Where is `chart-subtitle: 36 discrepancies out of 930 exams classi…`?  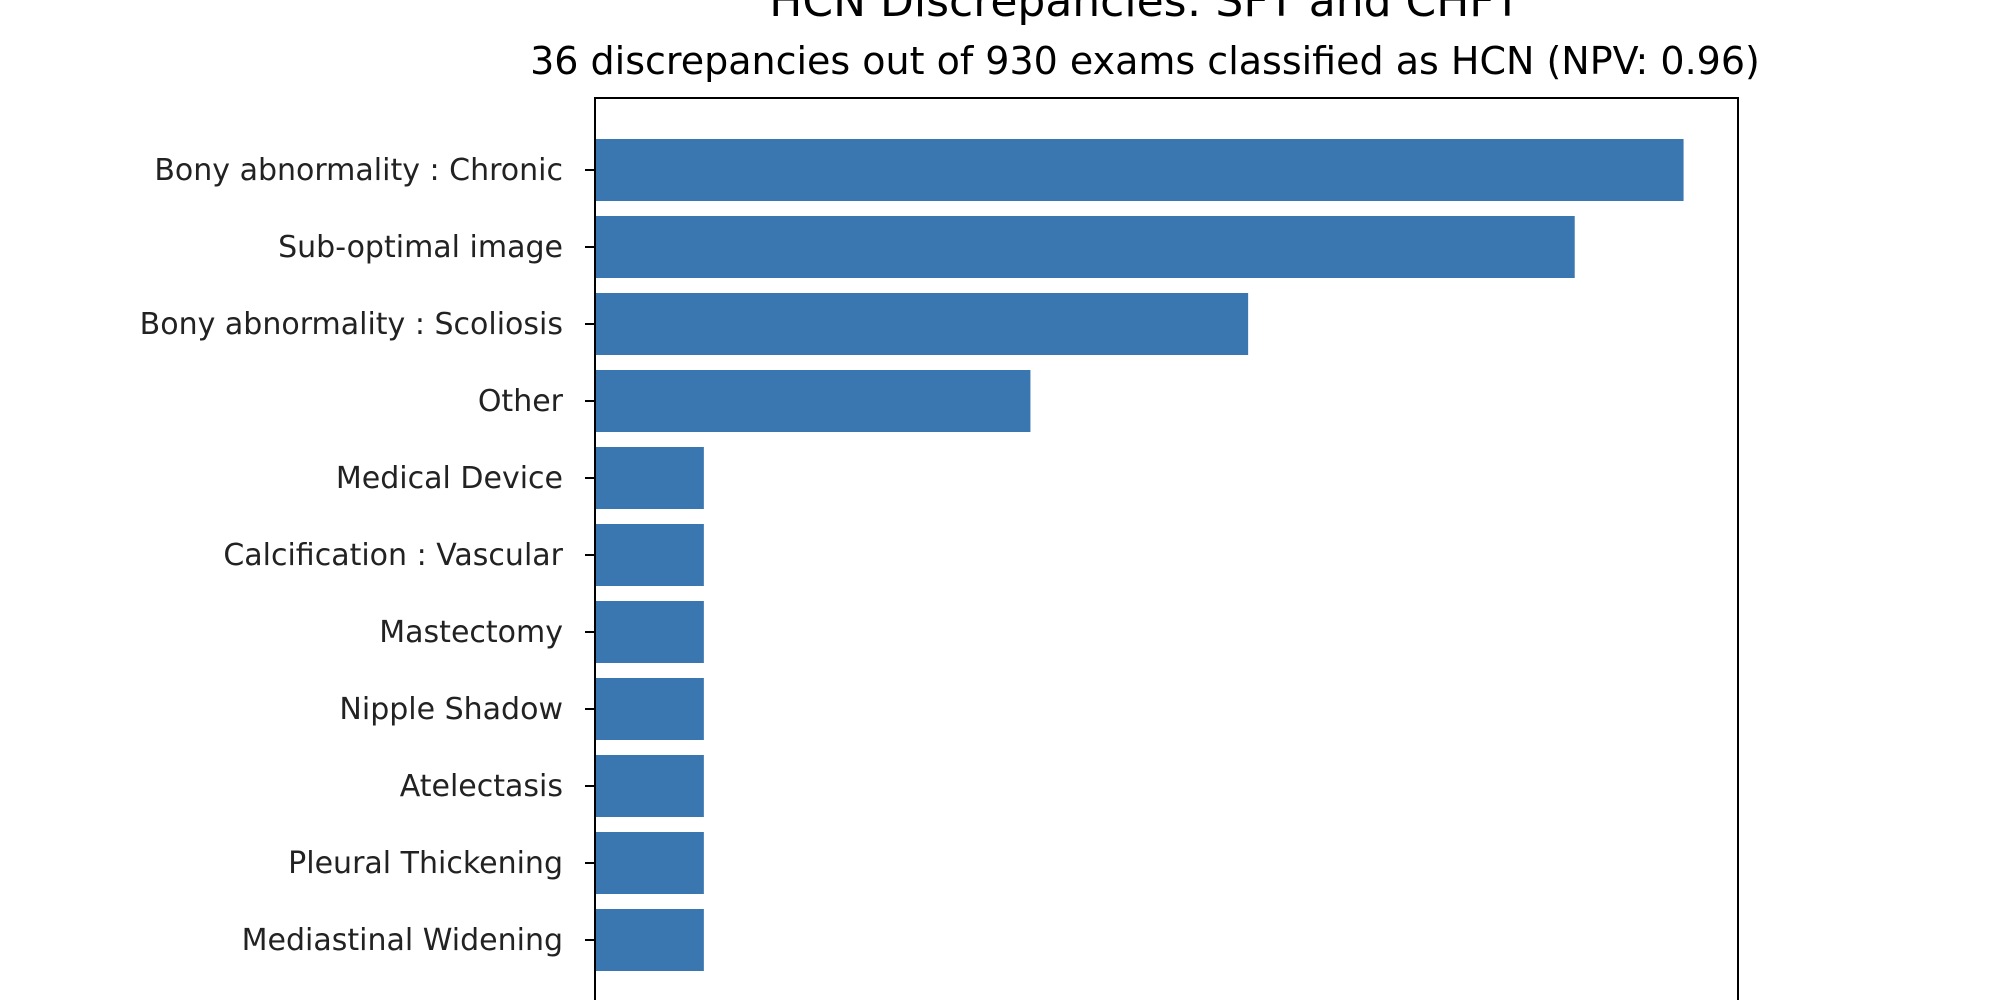
chart-subtitle: 36 discrepancies out of 930 exams classi… is located at coordinates (1145, 61).